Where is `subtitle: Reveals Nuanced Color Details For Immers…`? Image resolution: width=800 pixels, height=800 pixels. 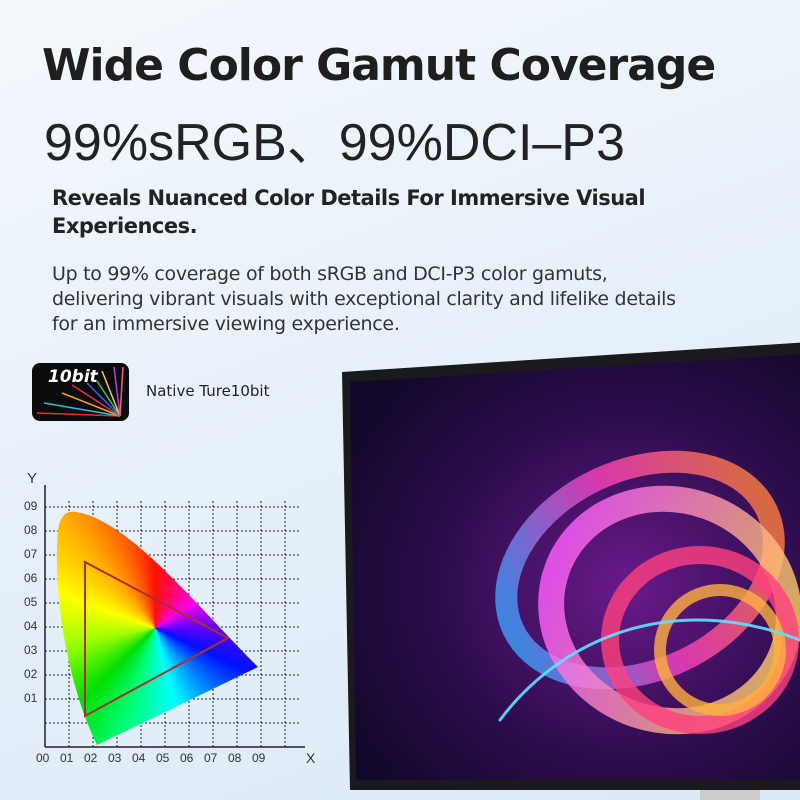 subtitle: Reveals Nuanced Color Details For Immers… is located at coordinates (349, 212).